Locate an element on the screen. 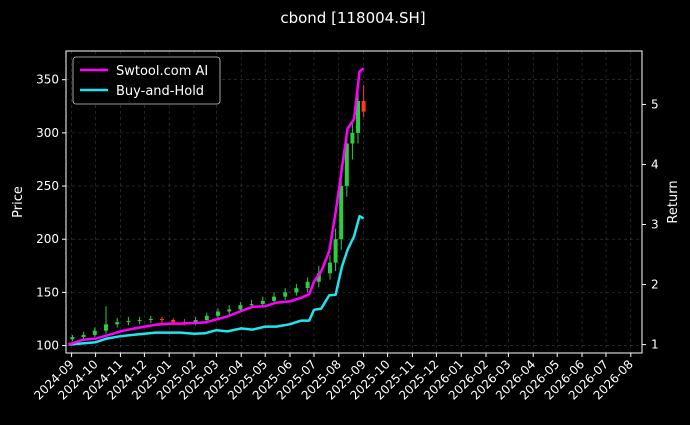 This screenshot has height=425, width=690. legend: Swtool.com AI Buy-and-Hold is located at coordinates (146, 80).